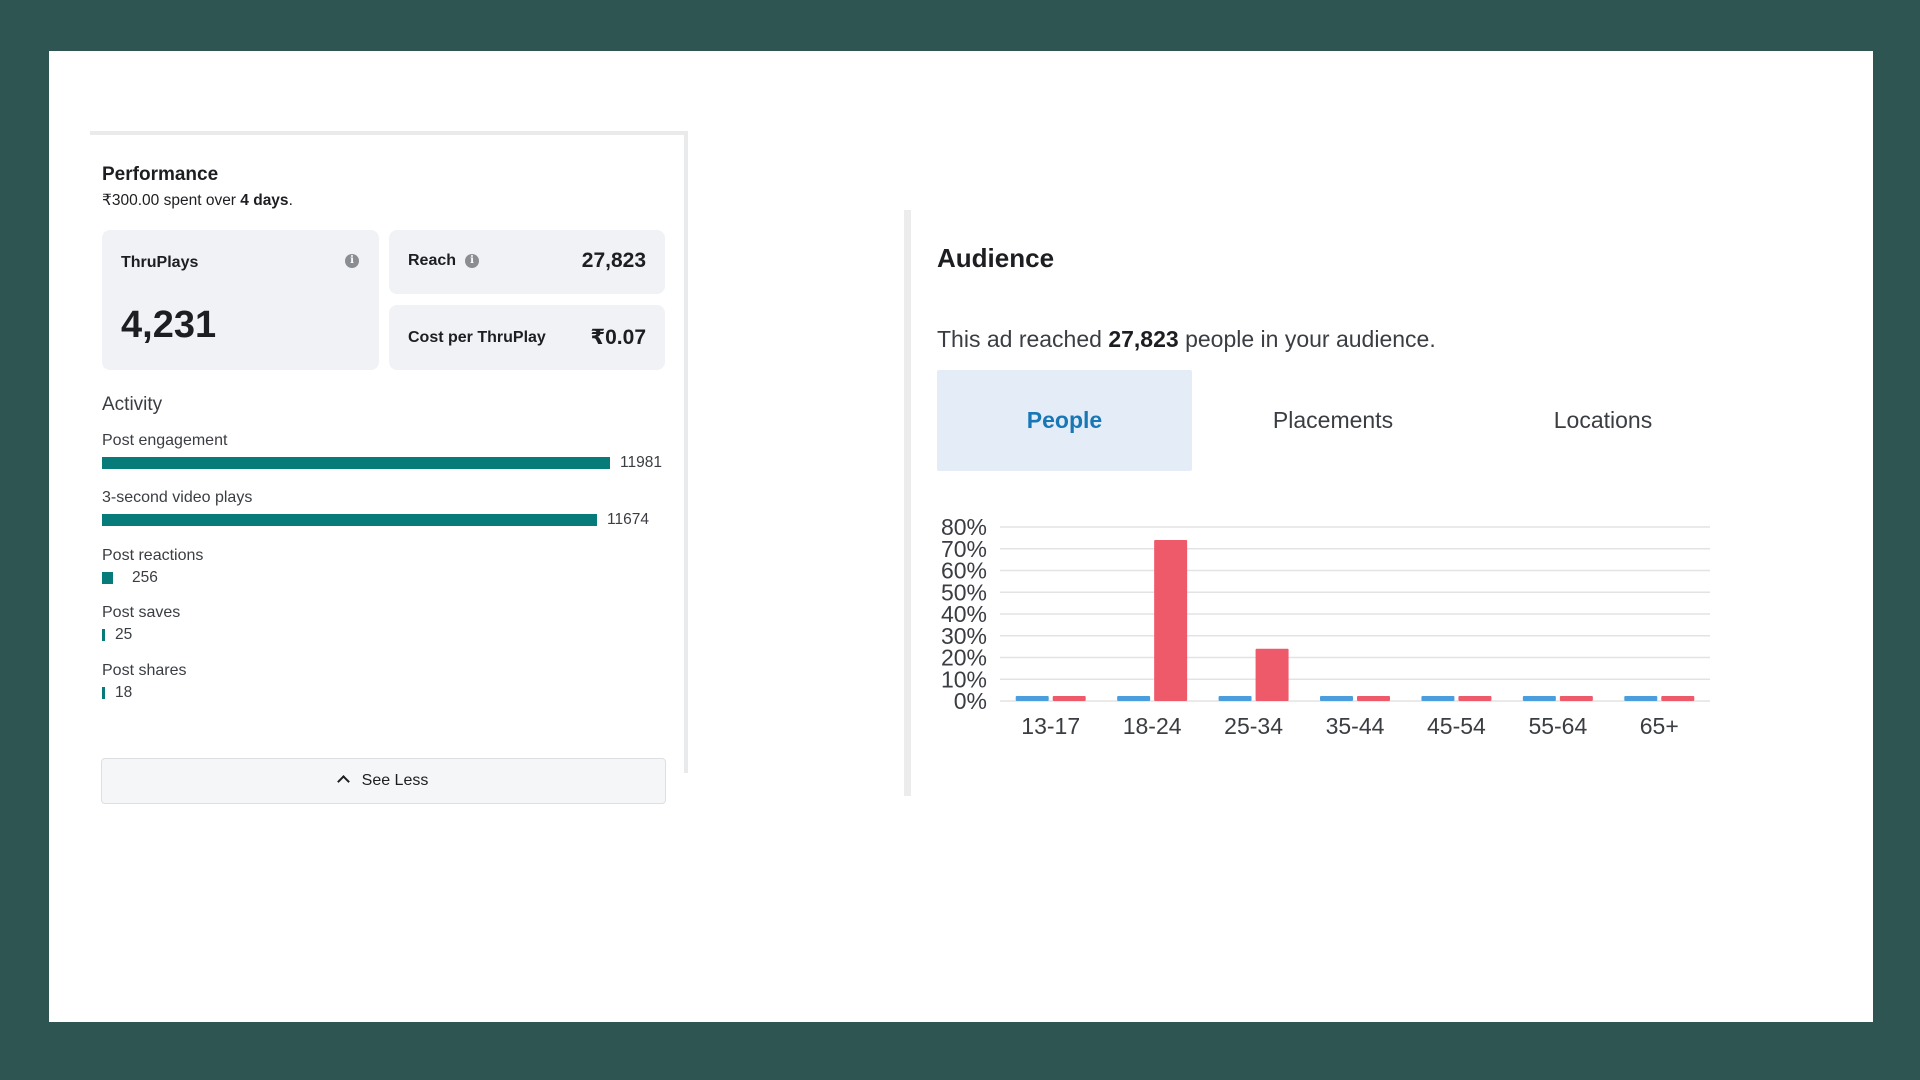 The image size is (1920, 1080). What do you see at coordinates (964, 571) in the screenshot?
I see `y-tick-label: 60%` at bounding box center [964, 571].